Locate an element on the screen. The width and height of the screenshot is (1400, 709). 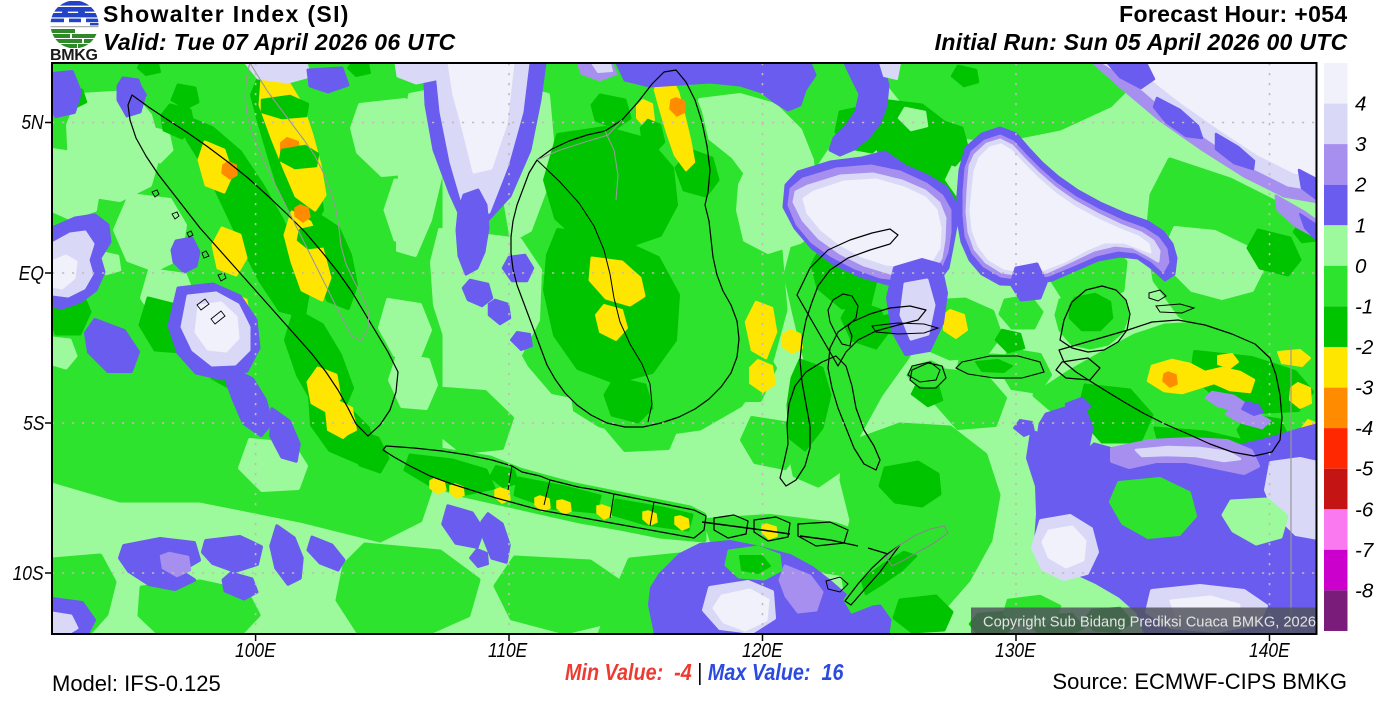
svg-text: 3 is located at coordinates (1361, 144).